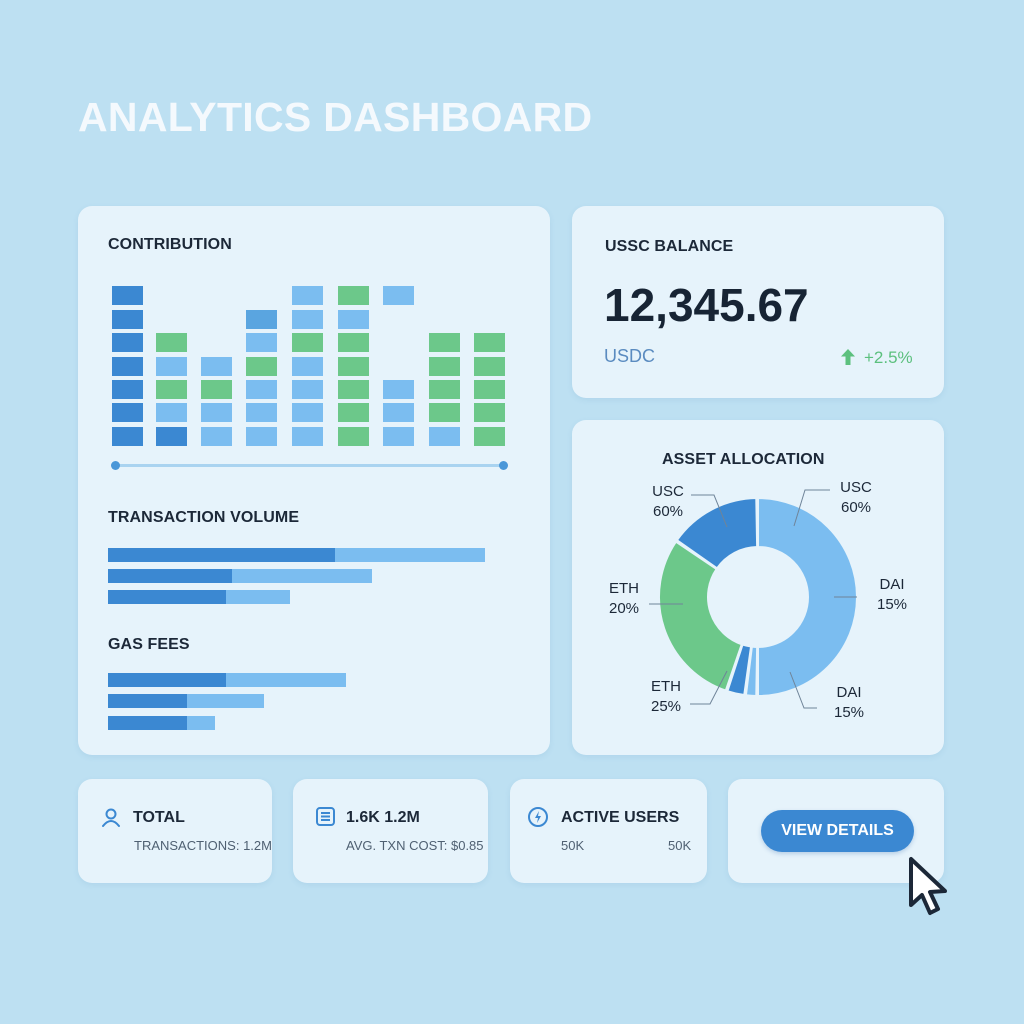 The height and width of the screenshot is (1024, 1024). What do you see at coordinates (630, 356) in the screenshot?
I see `balance-unit: USDC` at bounding box center [630, 356].